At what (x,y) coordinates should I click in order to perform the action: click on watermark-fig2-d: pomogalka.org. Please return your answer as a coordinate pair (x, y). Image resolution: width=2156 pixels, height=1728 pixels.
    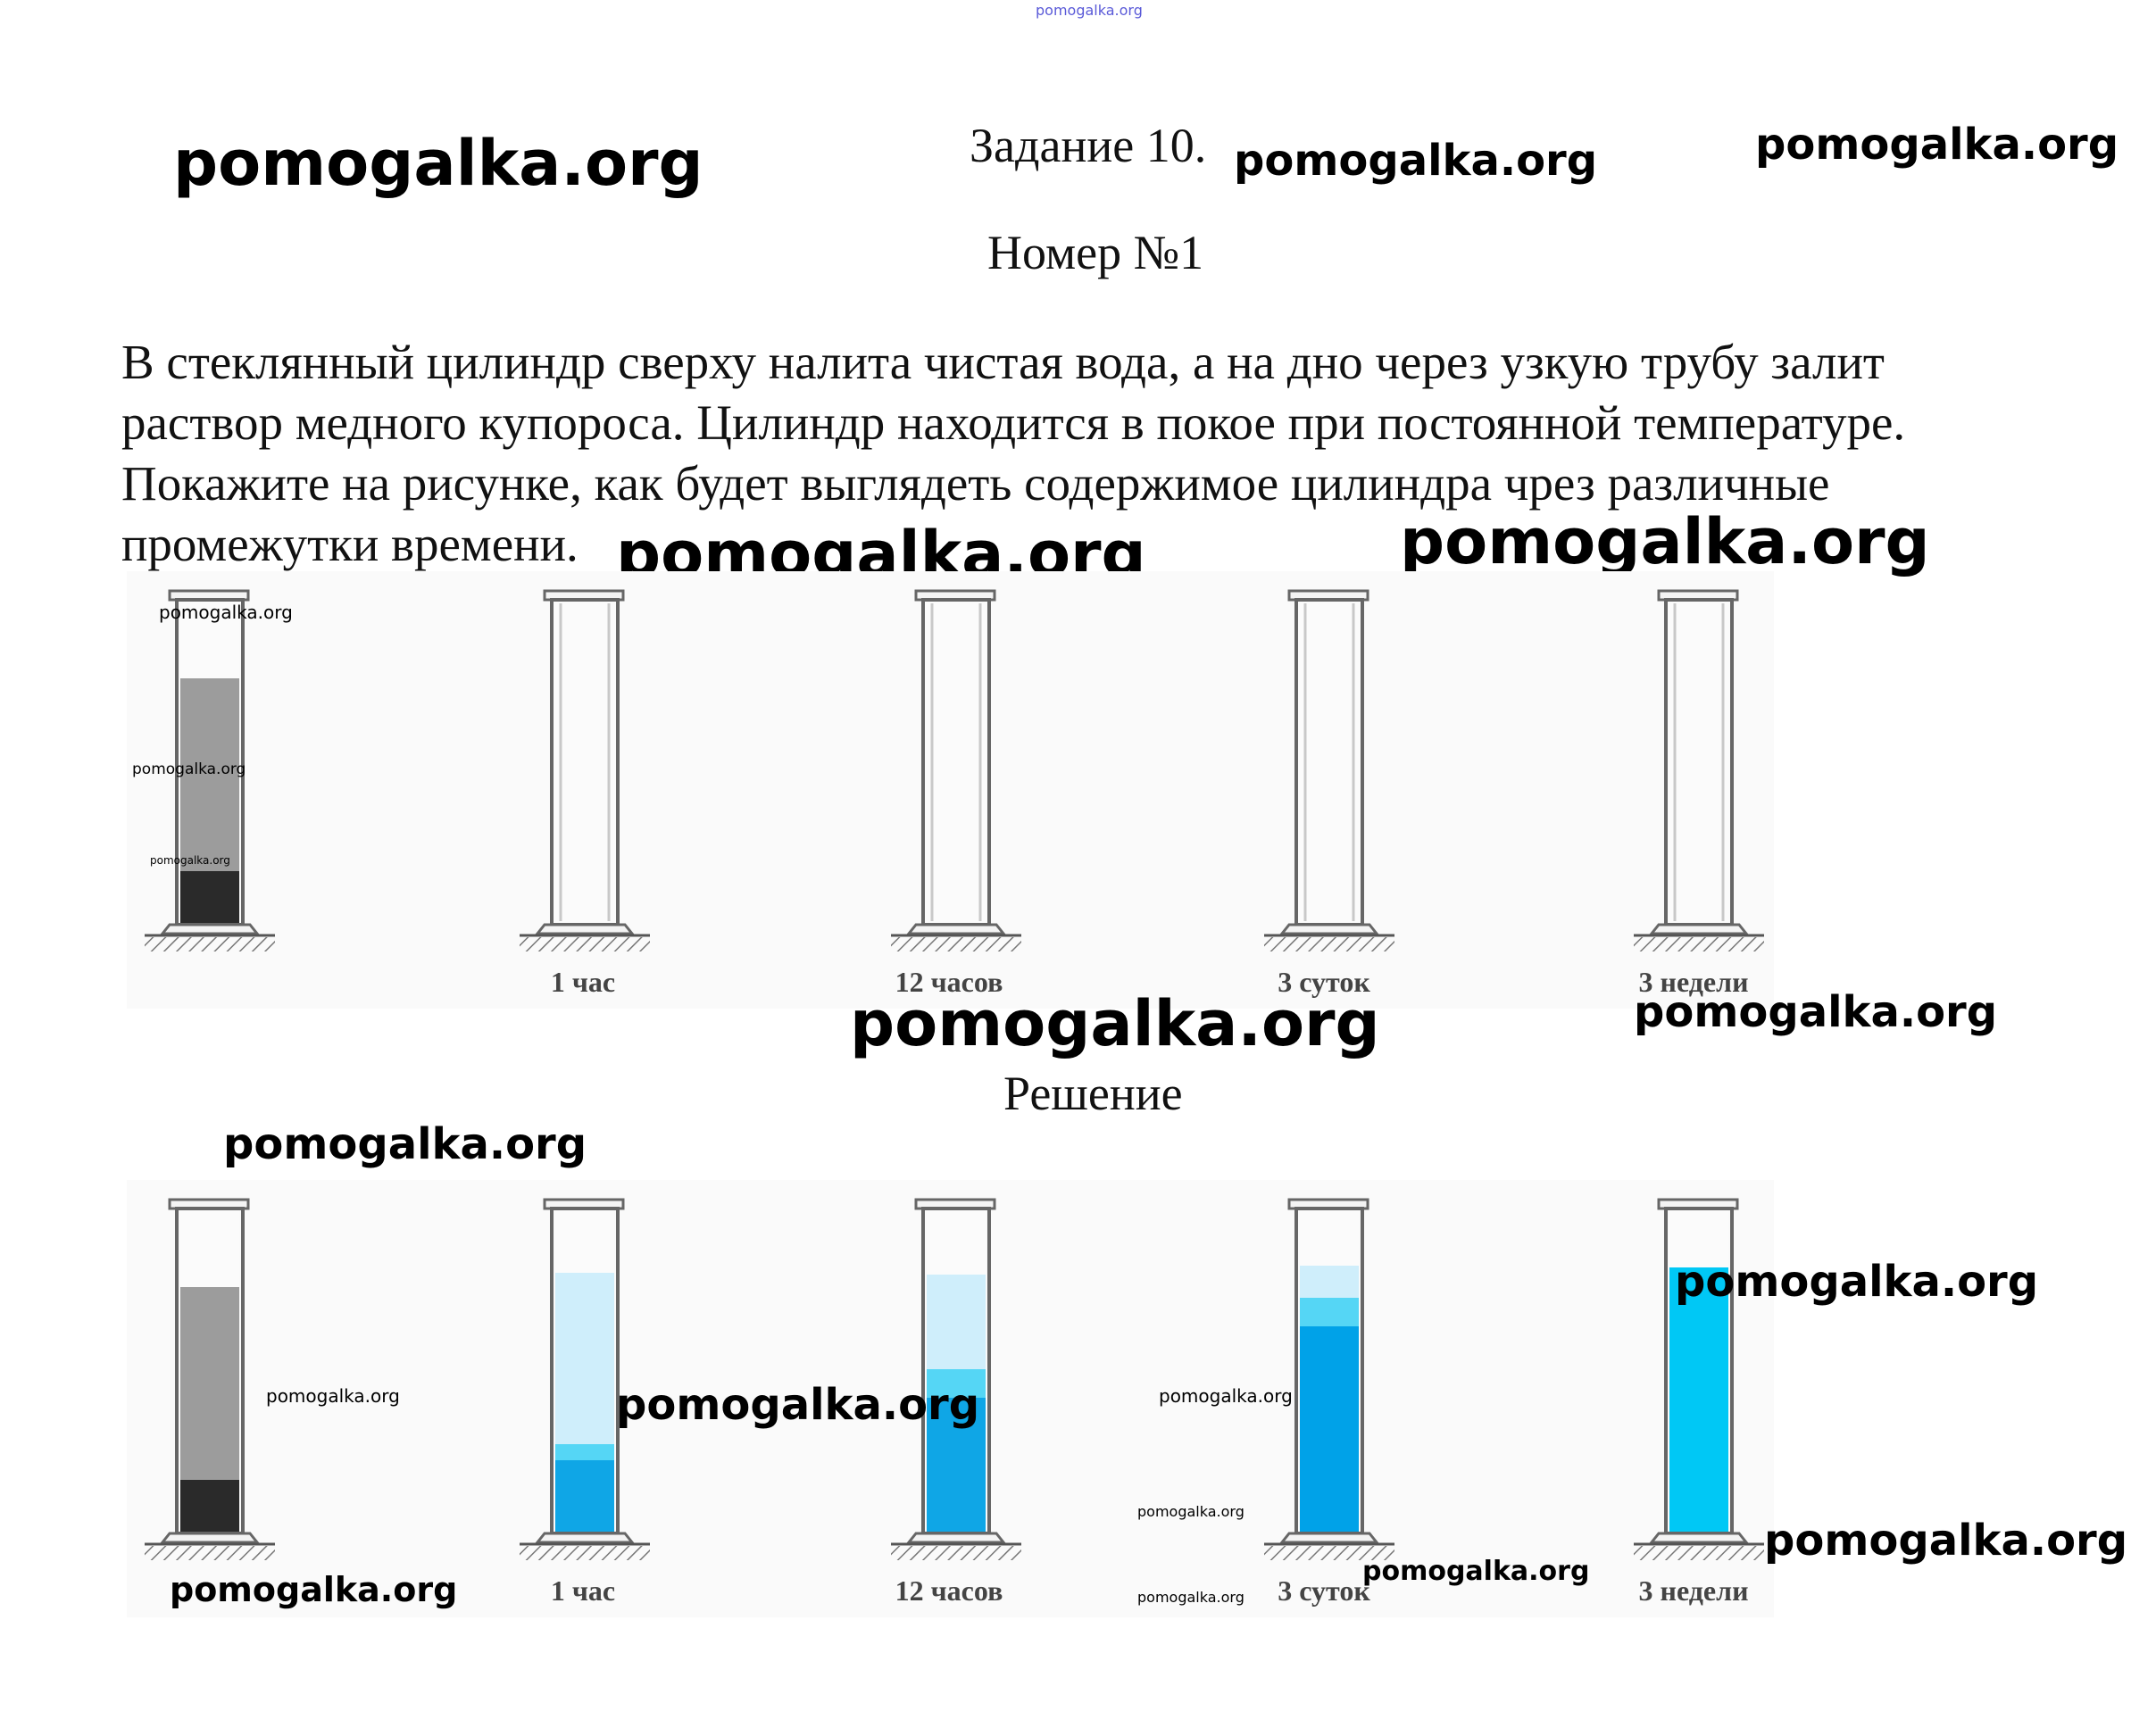
    Looking at the image, I should click on (1190, 1512).